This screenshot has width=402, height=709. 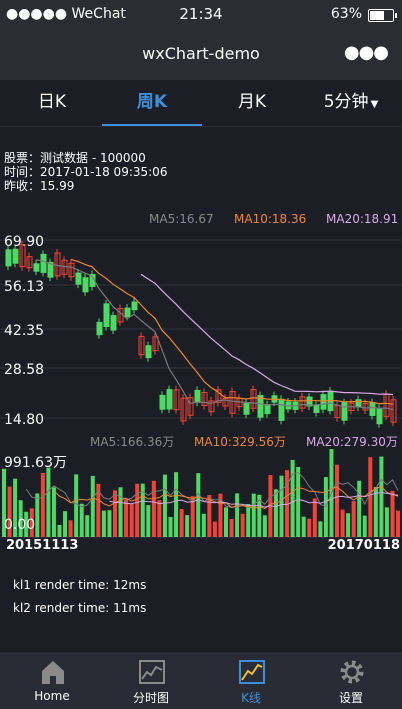 I want to click on home-icon, so click(x=53, y=672).